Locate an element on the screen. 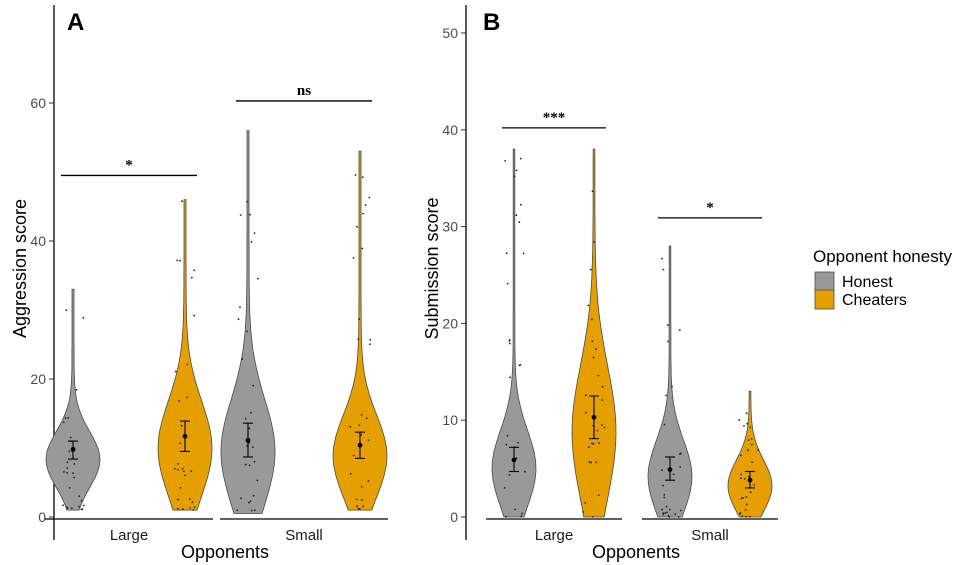 Image resolution: width=979 pixels, height=565 pixels. violin-cheaters-large is located at coordinates (594, 333).